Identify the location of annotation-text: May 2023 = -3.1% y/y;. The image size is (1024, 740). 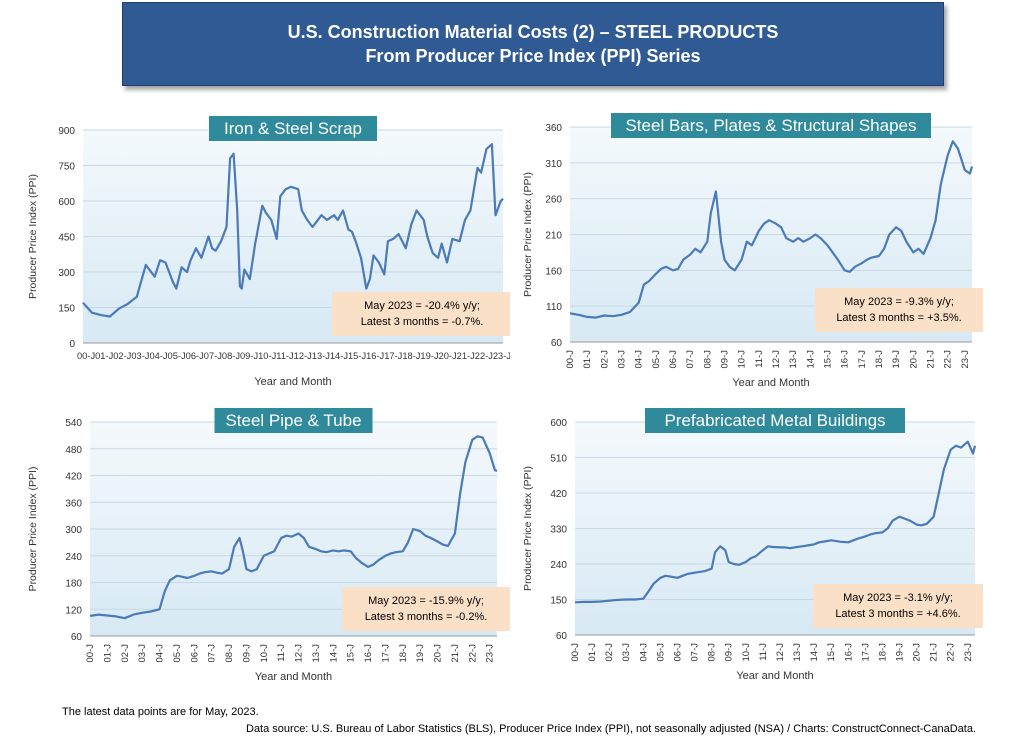
(898, 598).